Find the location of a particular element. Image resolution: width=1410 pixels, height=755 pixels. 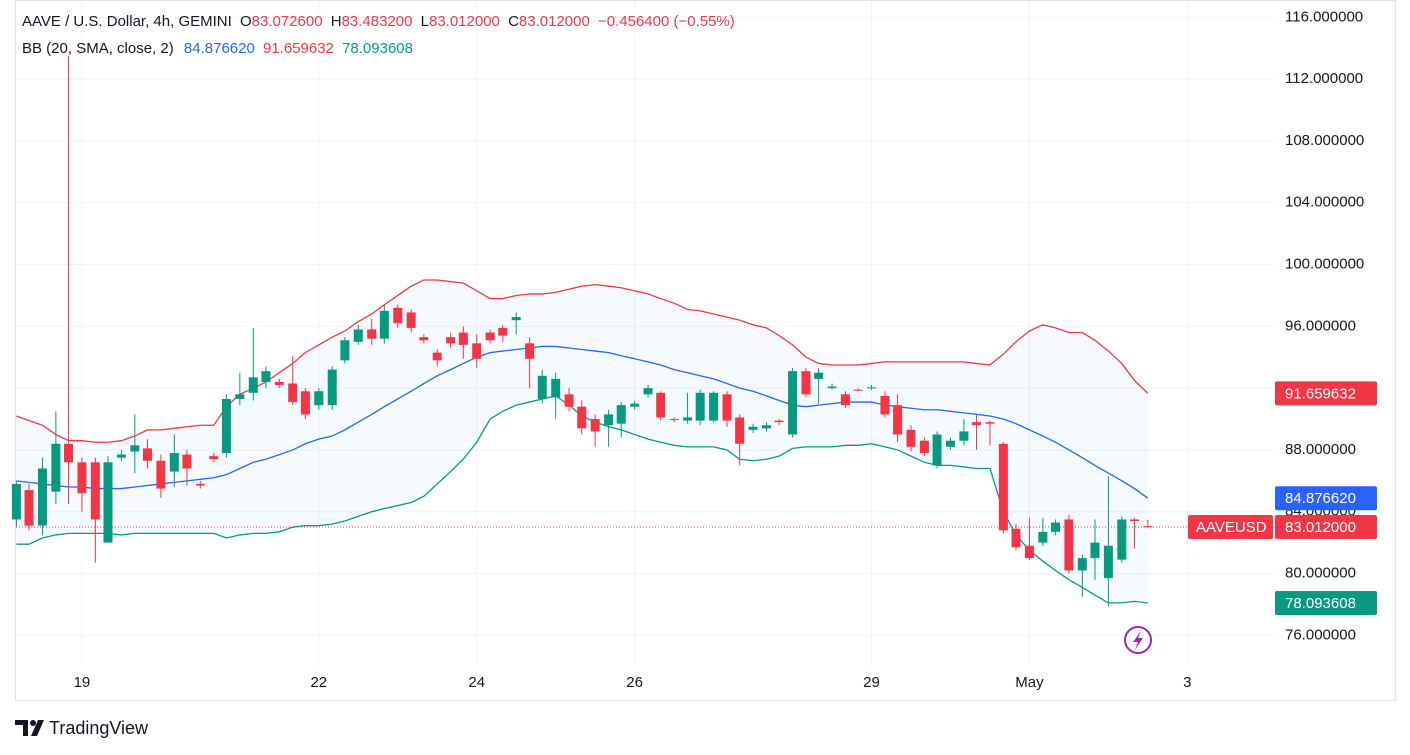

brand-logo: TradingView is located at coordinates (82, 728).